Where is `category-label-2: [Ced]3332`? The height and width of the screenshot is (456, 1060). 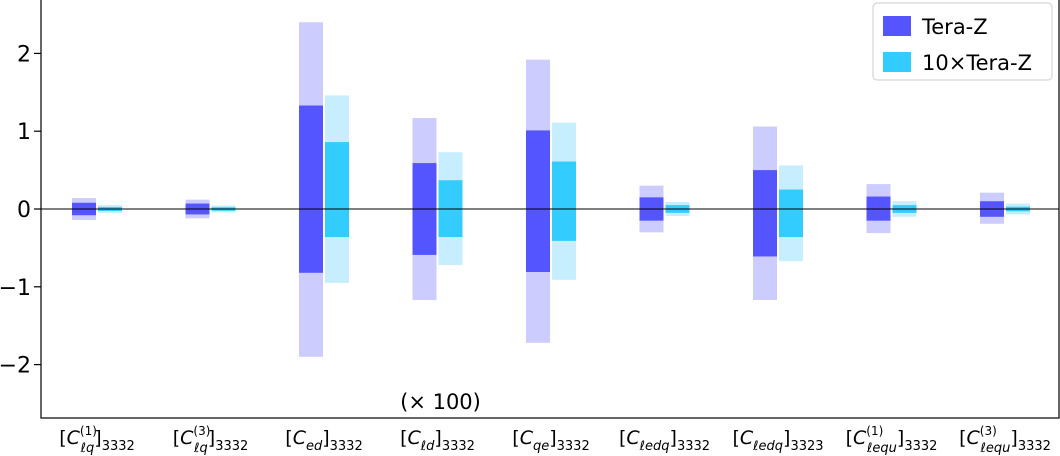 category-label-2: [Ced]3332 is located at coordinates (323, 440).